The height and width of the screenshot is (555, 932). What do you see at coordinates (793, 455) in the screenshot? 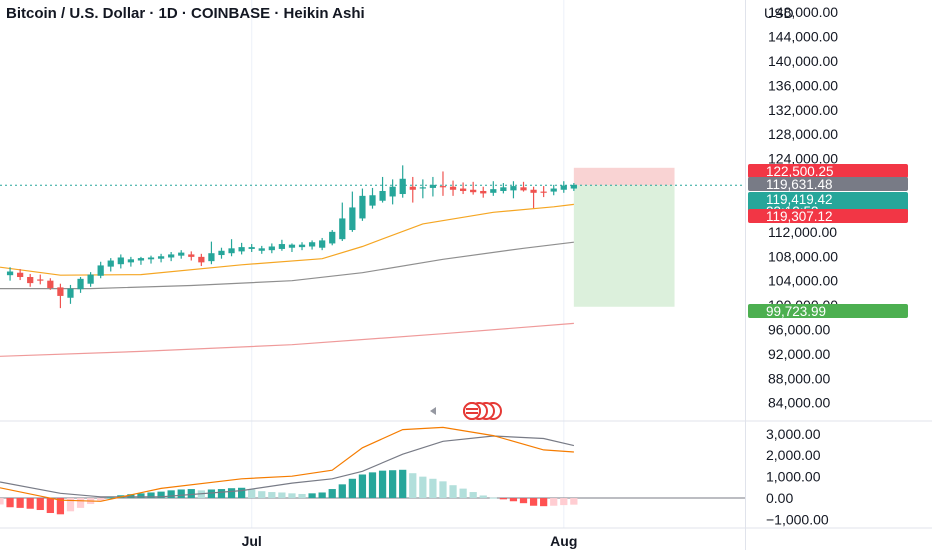
I see `y-tick-label: 2,000.00` at bounding box center [793, 455].